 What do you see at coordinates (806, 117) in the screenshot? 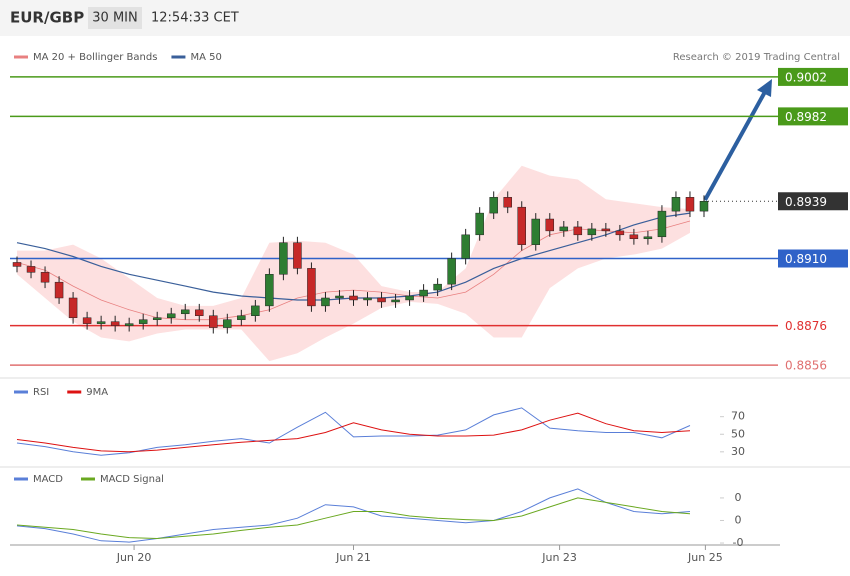
I see `level-label: 0.8982` at bounding box center [806, 117].